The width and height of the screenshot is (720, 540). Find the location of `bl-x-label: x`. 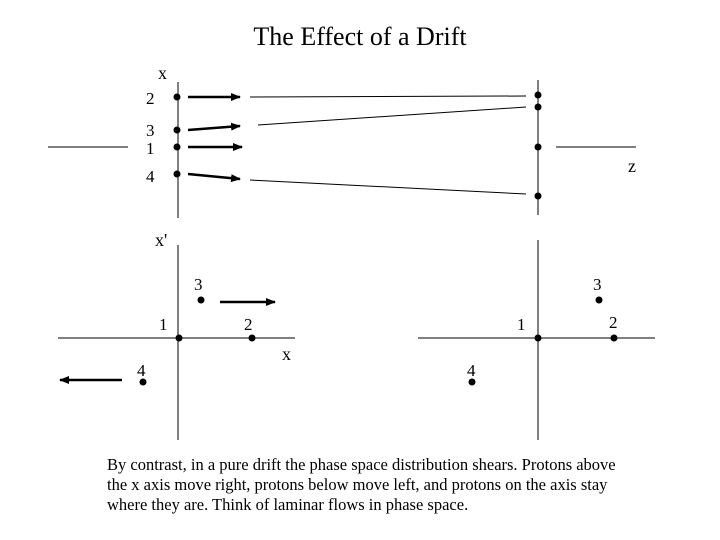

bl-x-label: x is located at coordinates (286, 354).